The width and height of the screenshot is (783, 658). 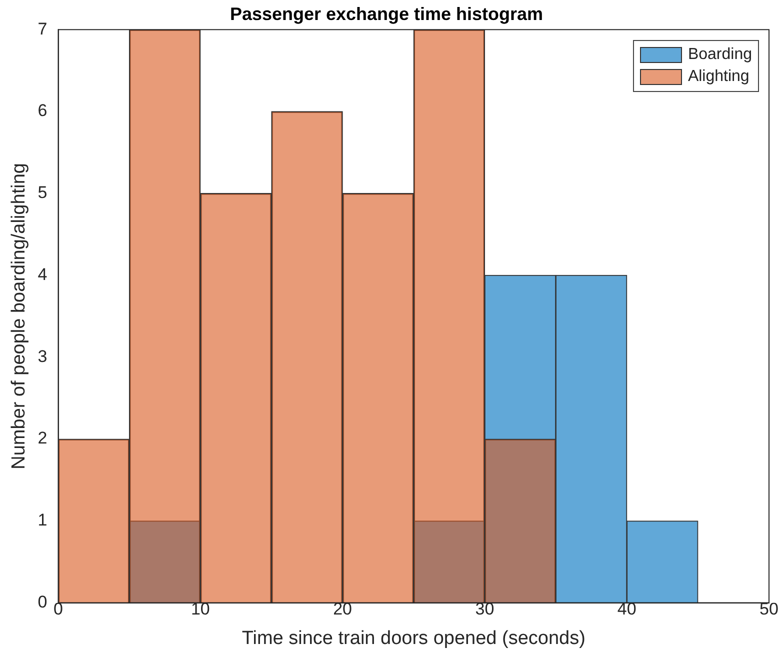 What do you see at coordinates (720, 55) in the screenshot?
I see `legend-label: Boarding` at bounding box center [720, 55].